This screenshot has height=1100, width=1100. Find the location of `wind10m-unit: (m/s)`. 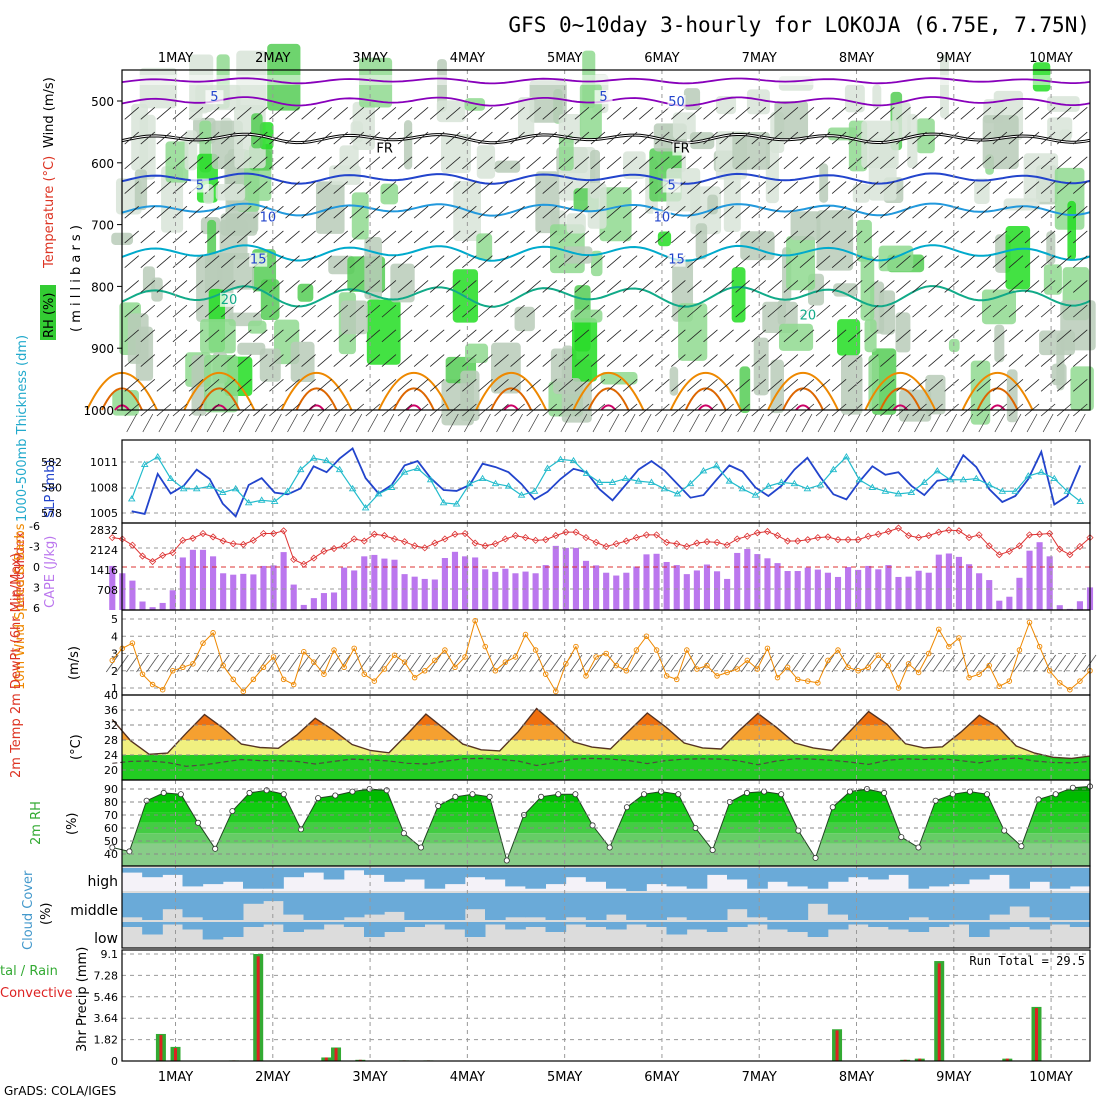

wind10m-unit: (m/s) is located at coordinates (74, 663).